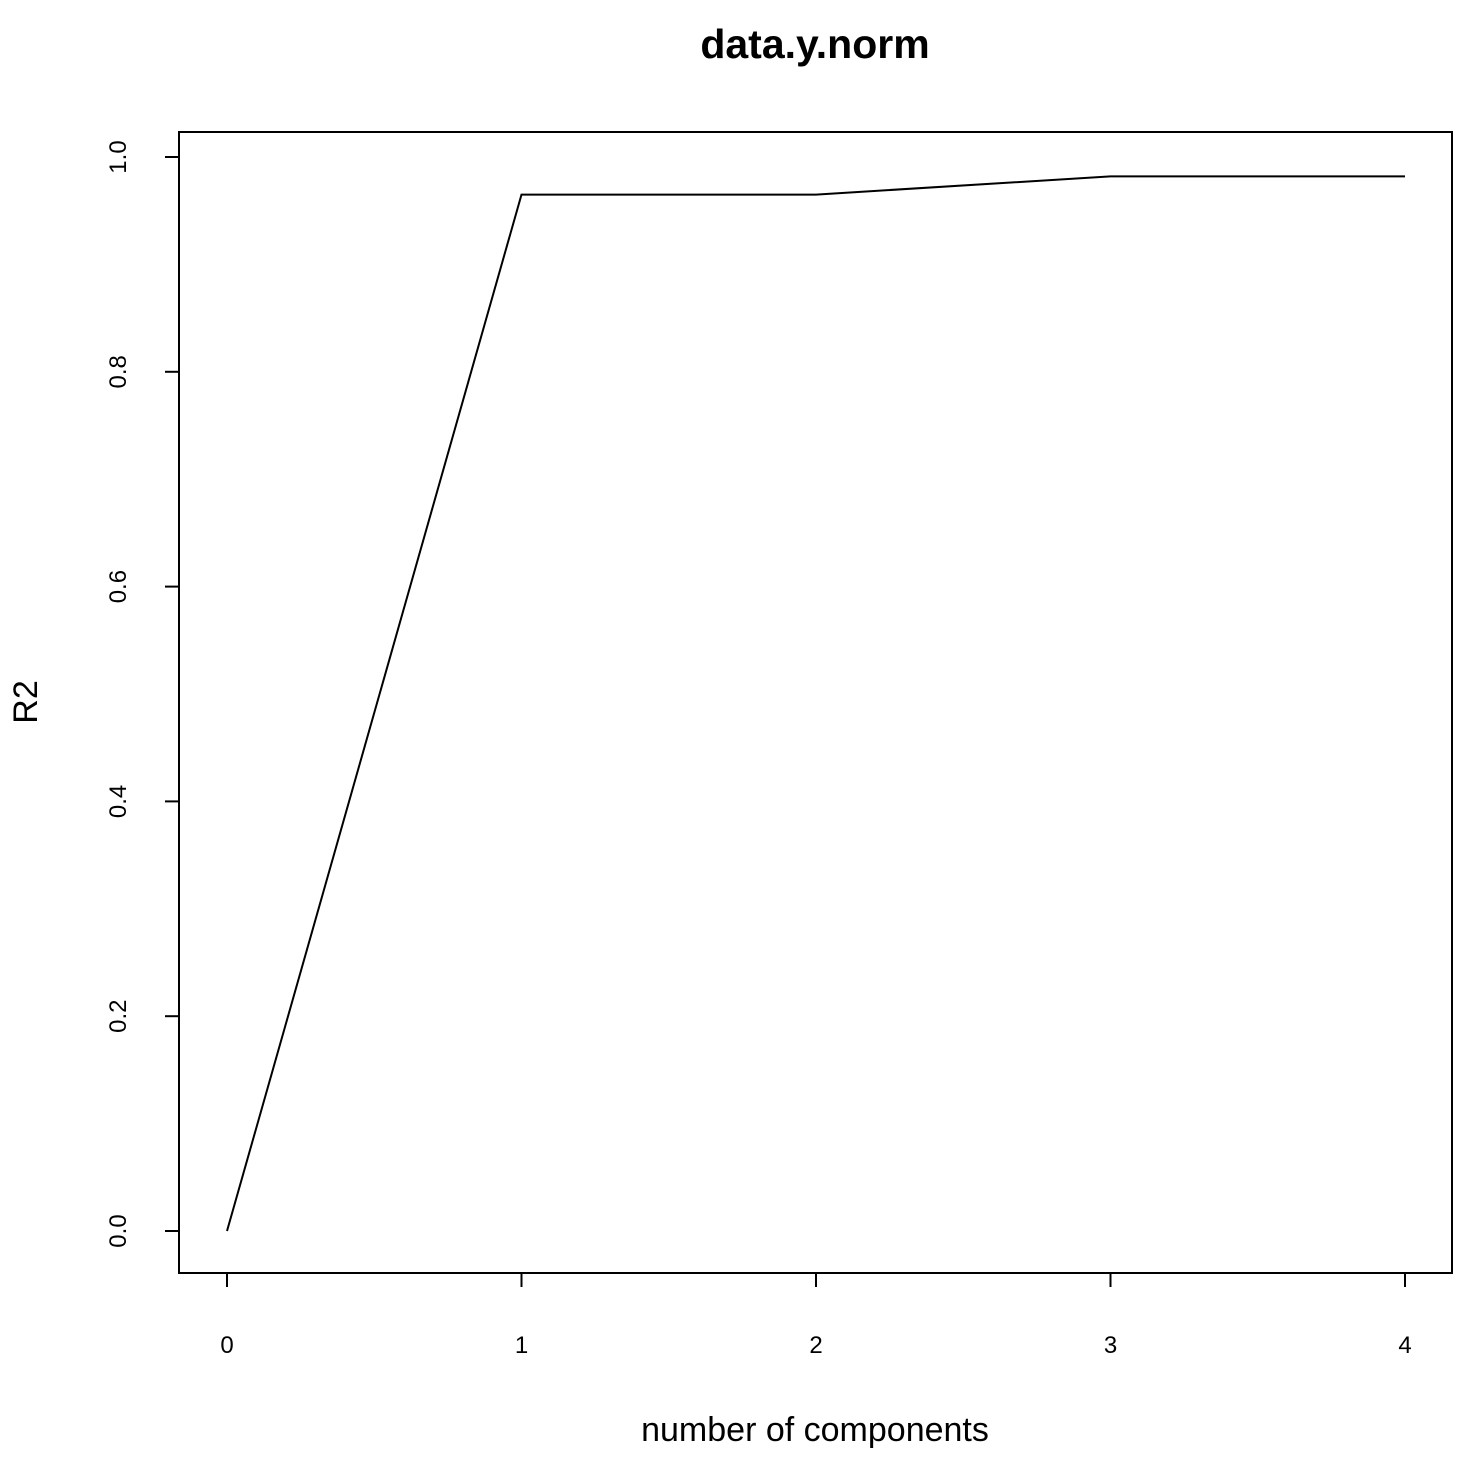  I want to click on y-tick-label: 0.4, so click(118, 801).